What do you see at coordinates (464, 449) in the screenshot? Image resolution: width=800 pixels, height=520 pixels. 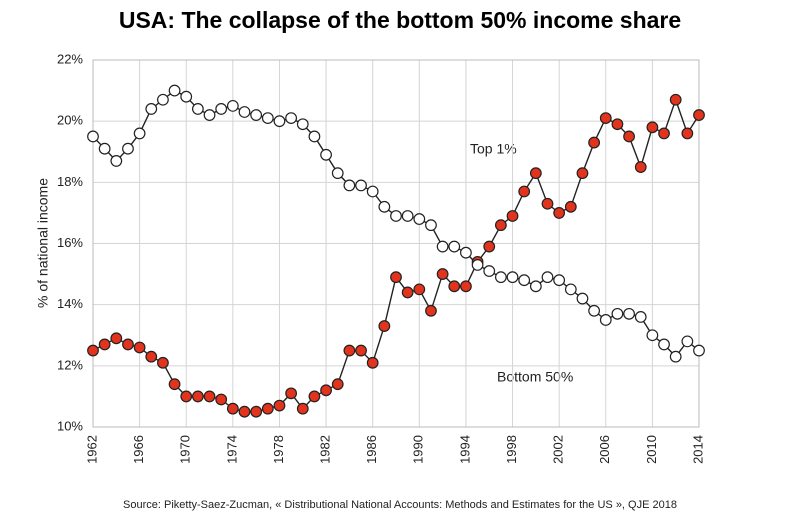 I see `x-tick-label: 1994` at bounding box center [464, 449].